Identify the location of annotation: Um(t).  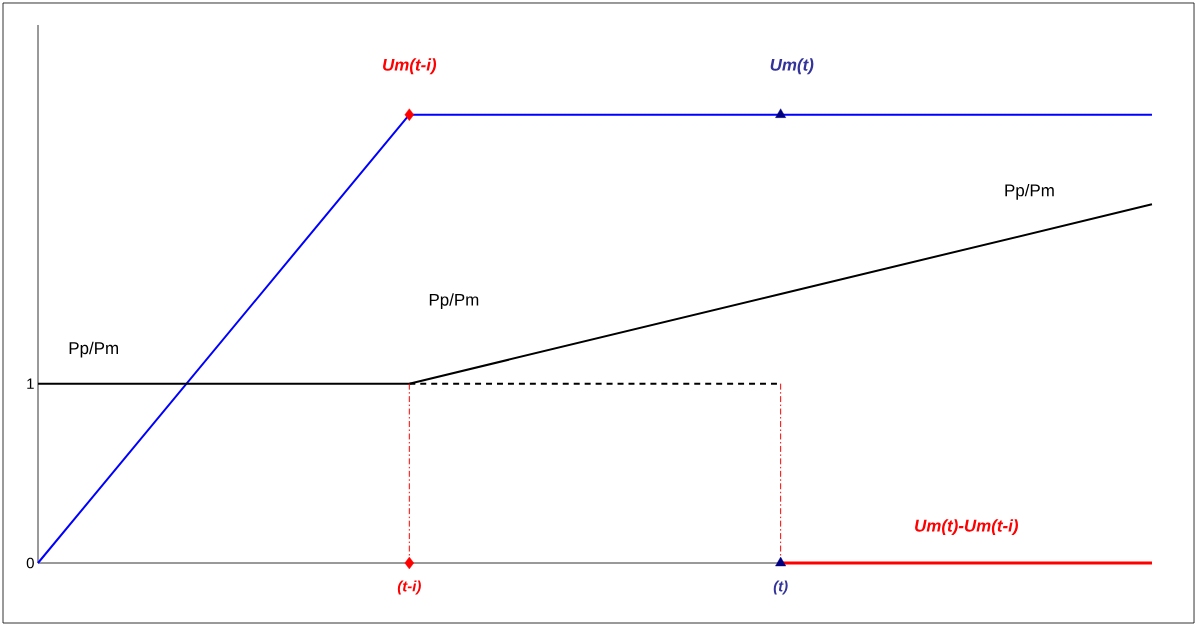
(792, 66).